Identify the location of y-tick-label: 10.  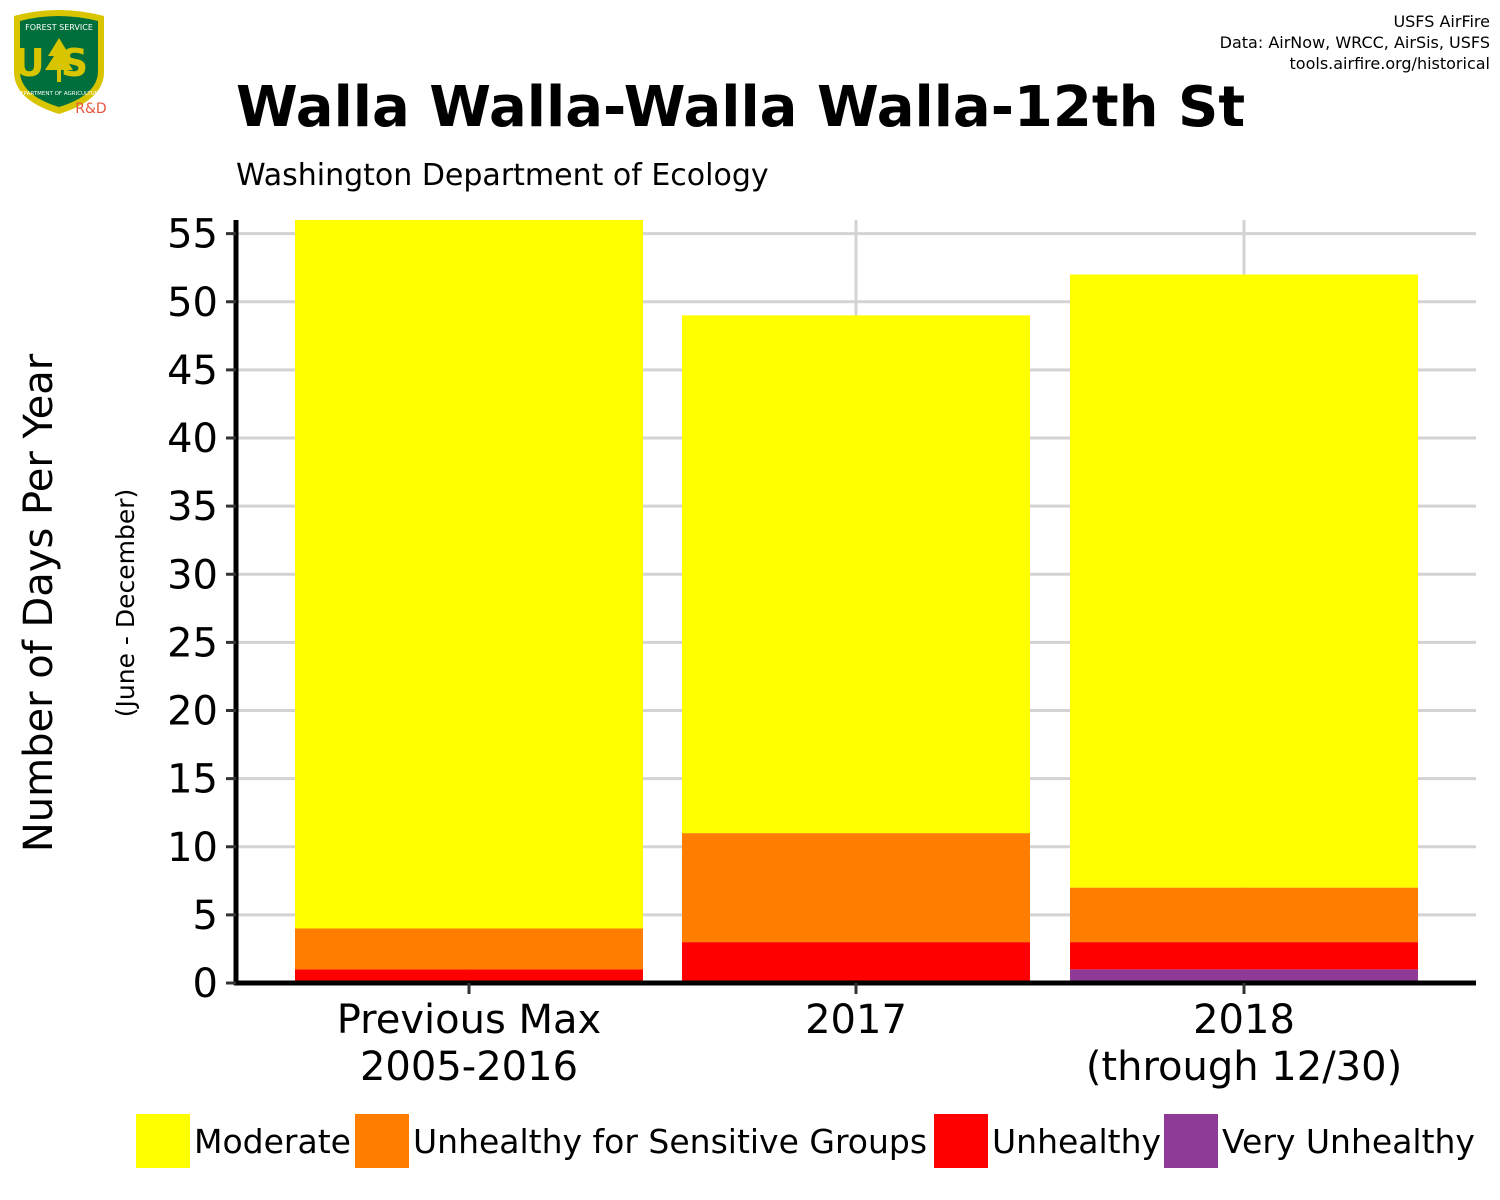
(192, 848).